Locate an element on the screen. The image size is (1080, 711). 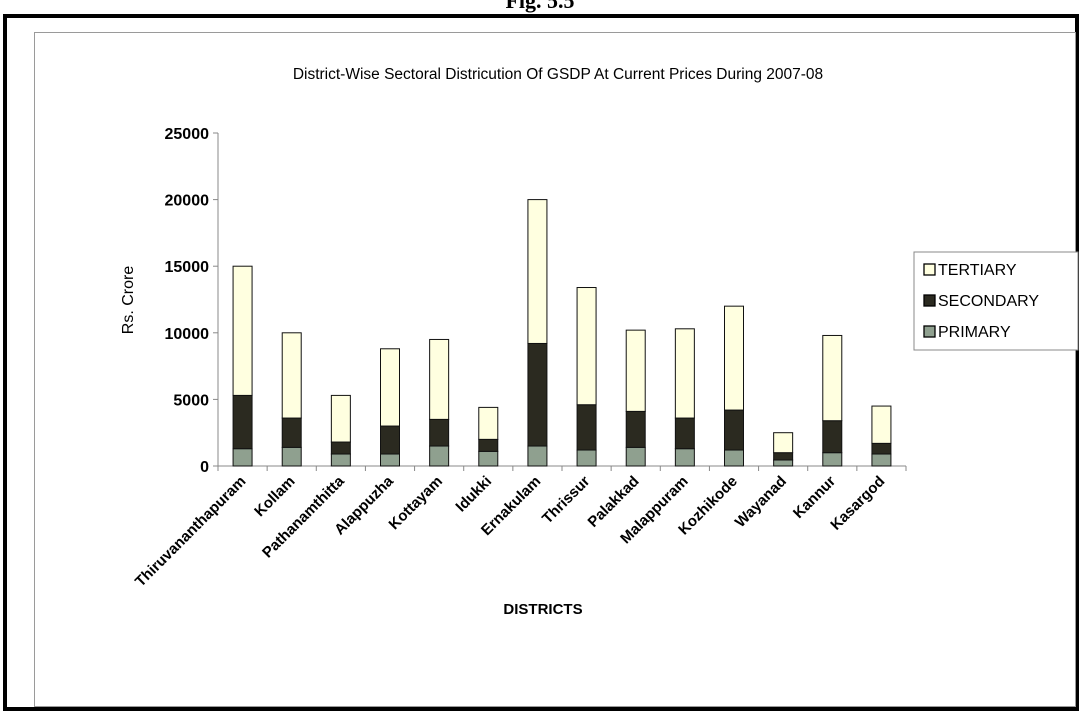
x-axis-label: DISTRICTS is located at coordinates (542, 609).